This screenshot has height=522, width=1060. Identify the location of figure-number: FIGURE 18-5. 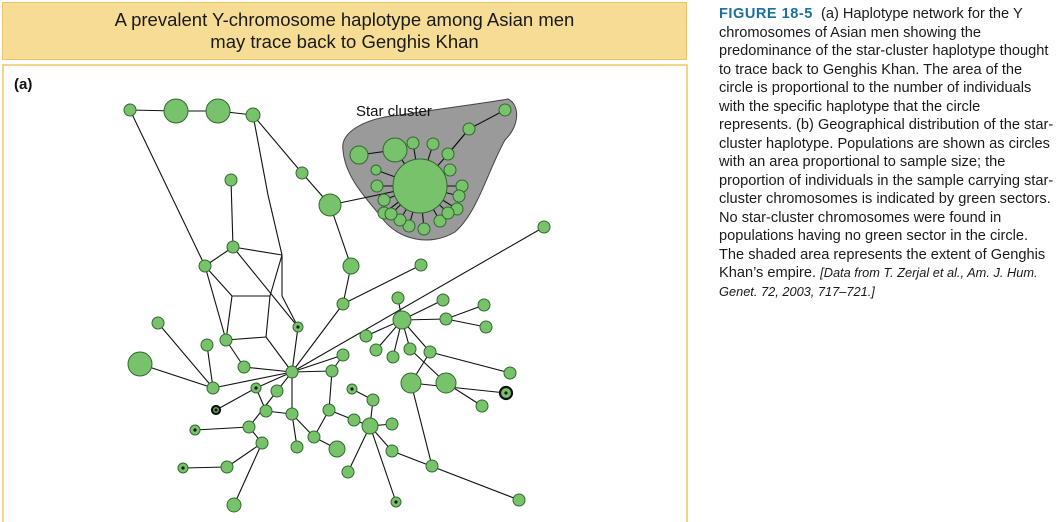
(766, 14).